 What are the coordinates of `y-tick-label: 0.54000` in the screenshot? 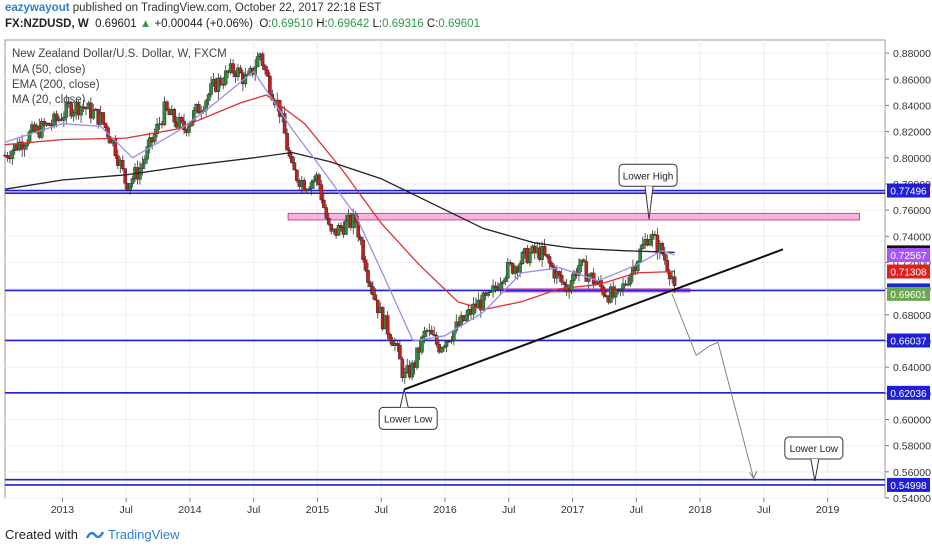 It's located at (912, 499).